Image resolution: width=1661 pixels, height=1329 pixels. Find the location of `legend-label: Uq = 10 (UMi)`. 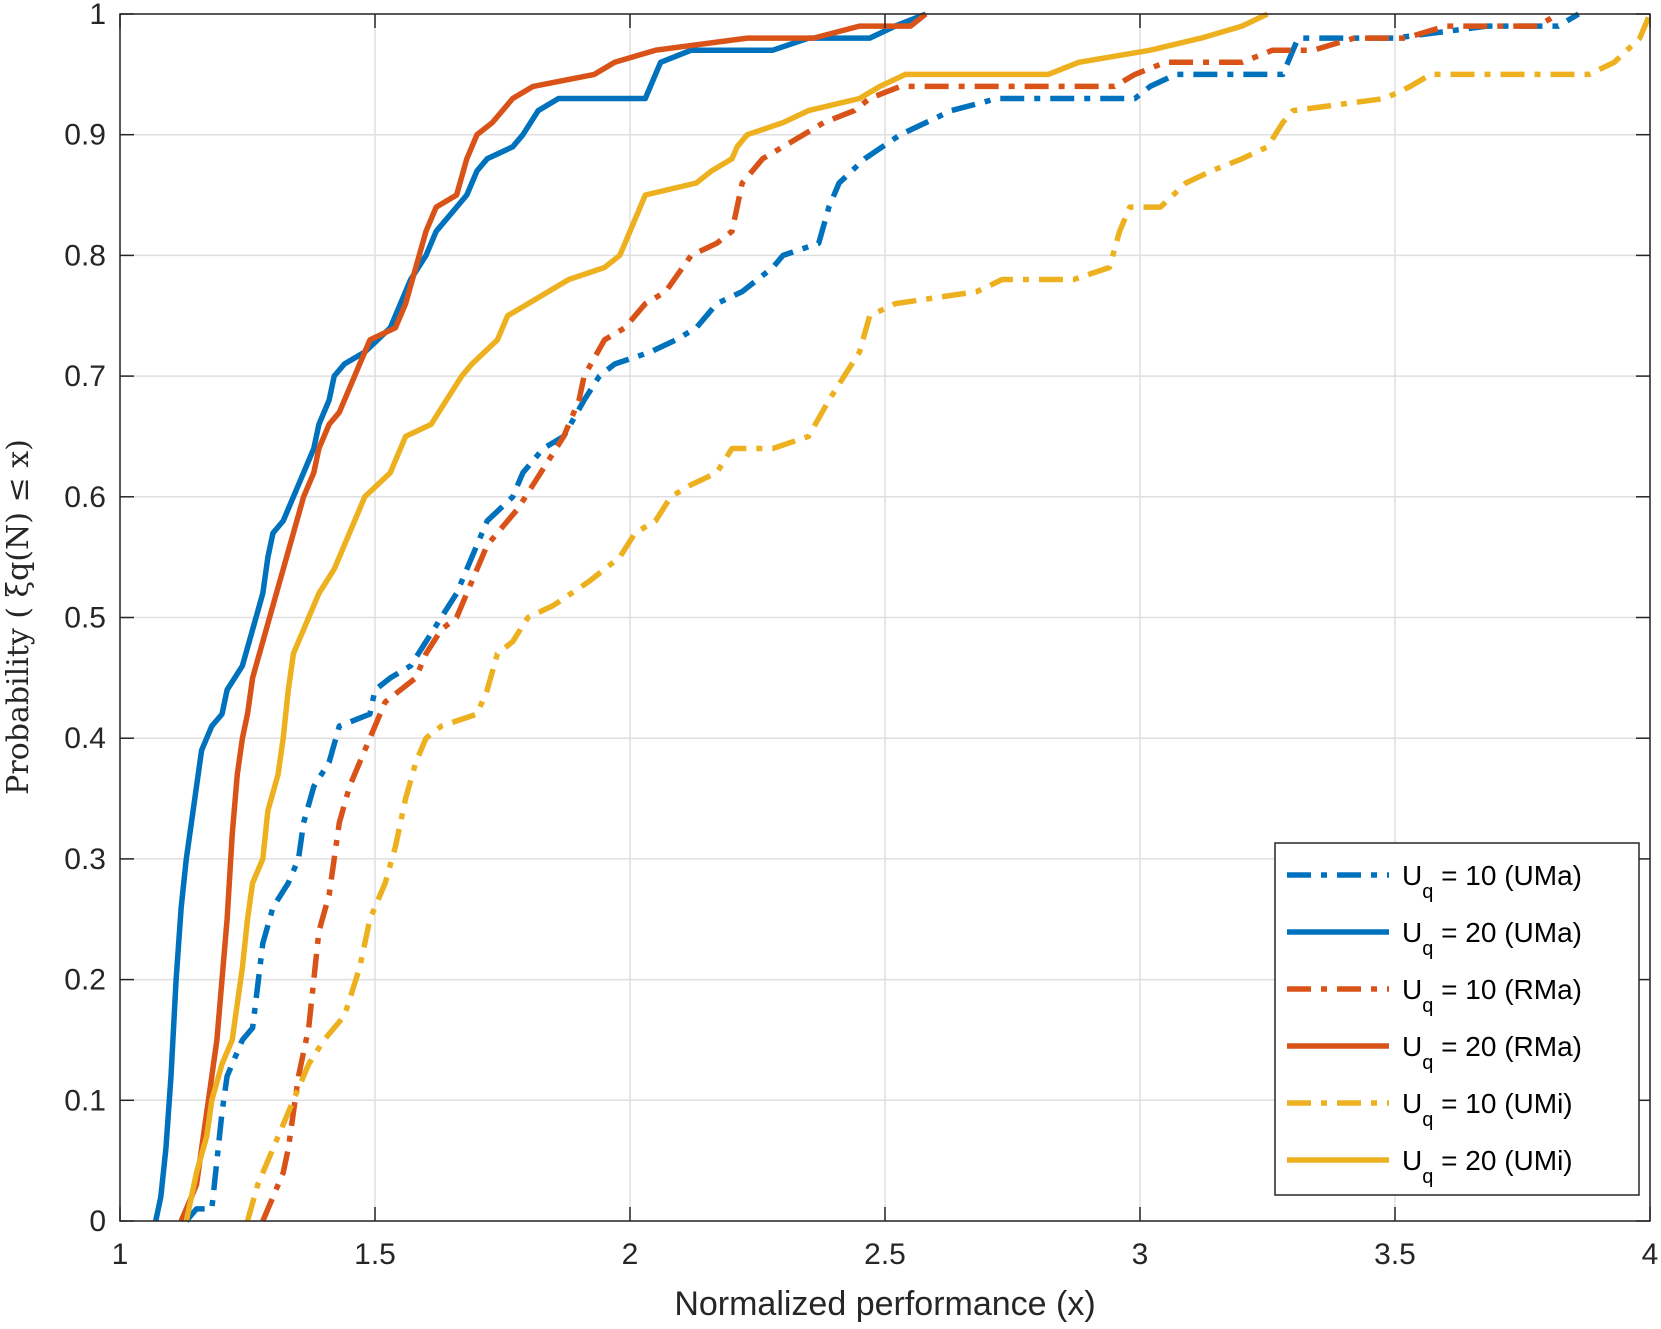

legend-label: Uq = 10 (UMi) is located at coordinates (1487, 1109).